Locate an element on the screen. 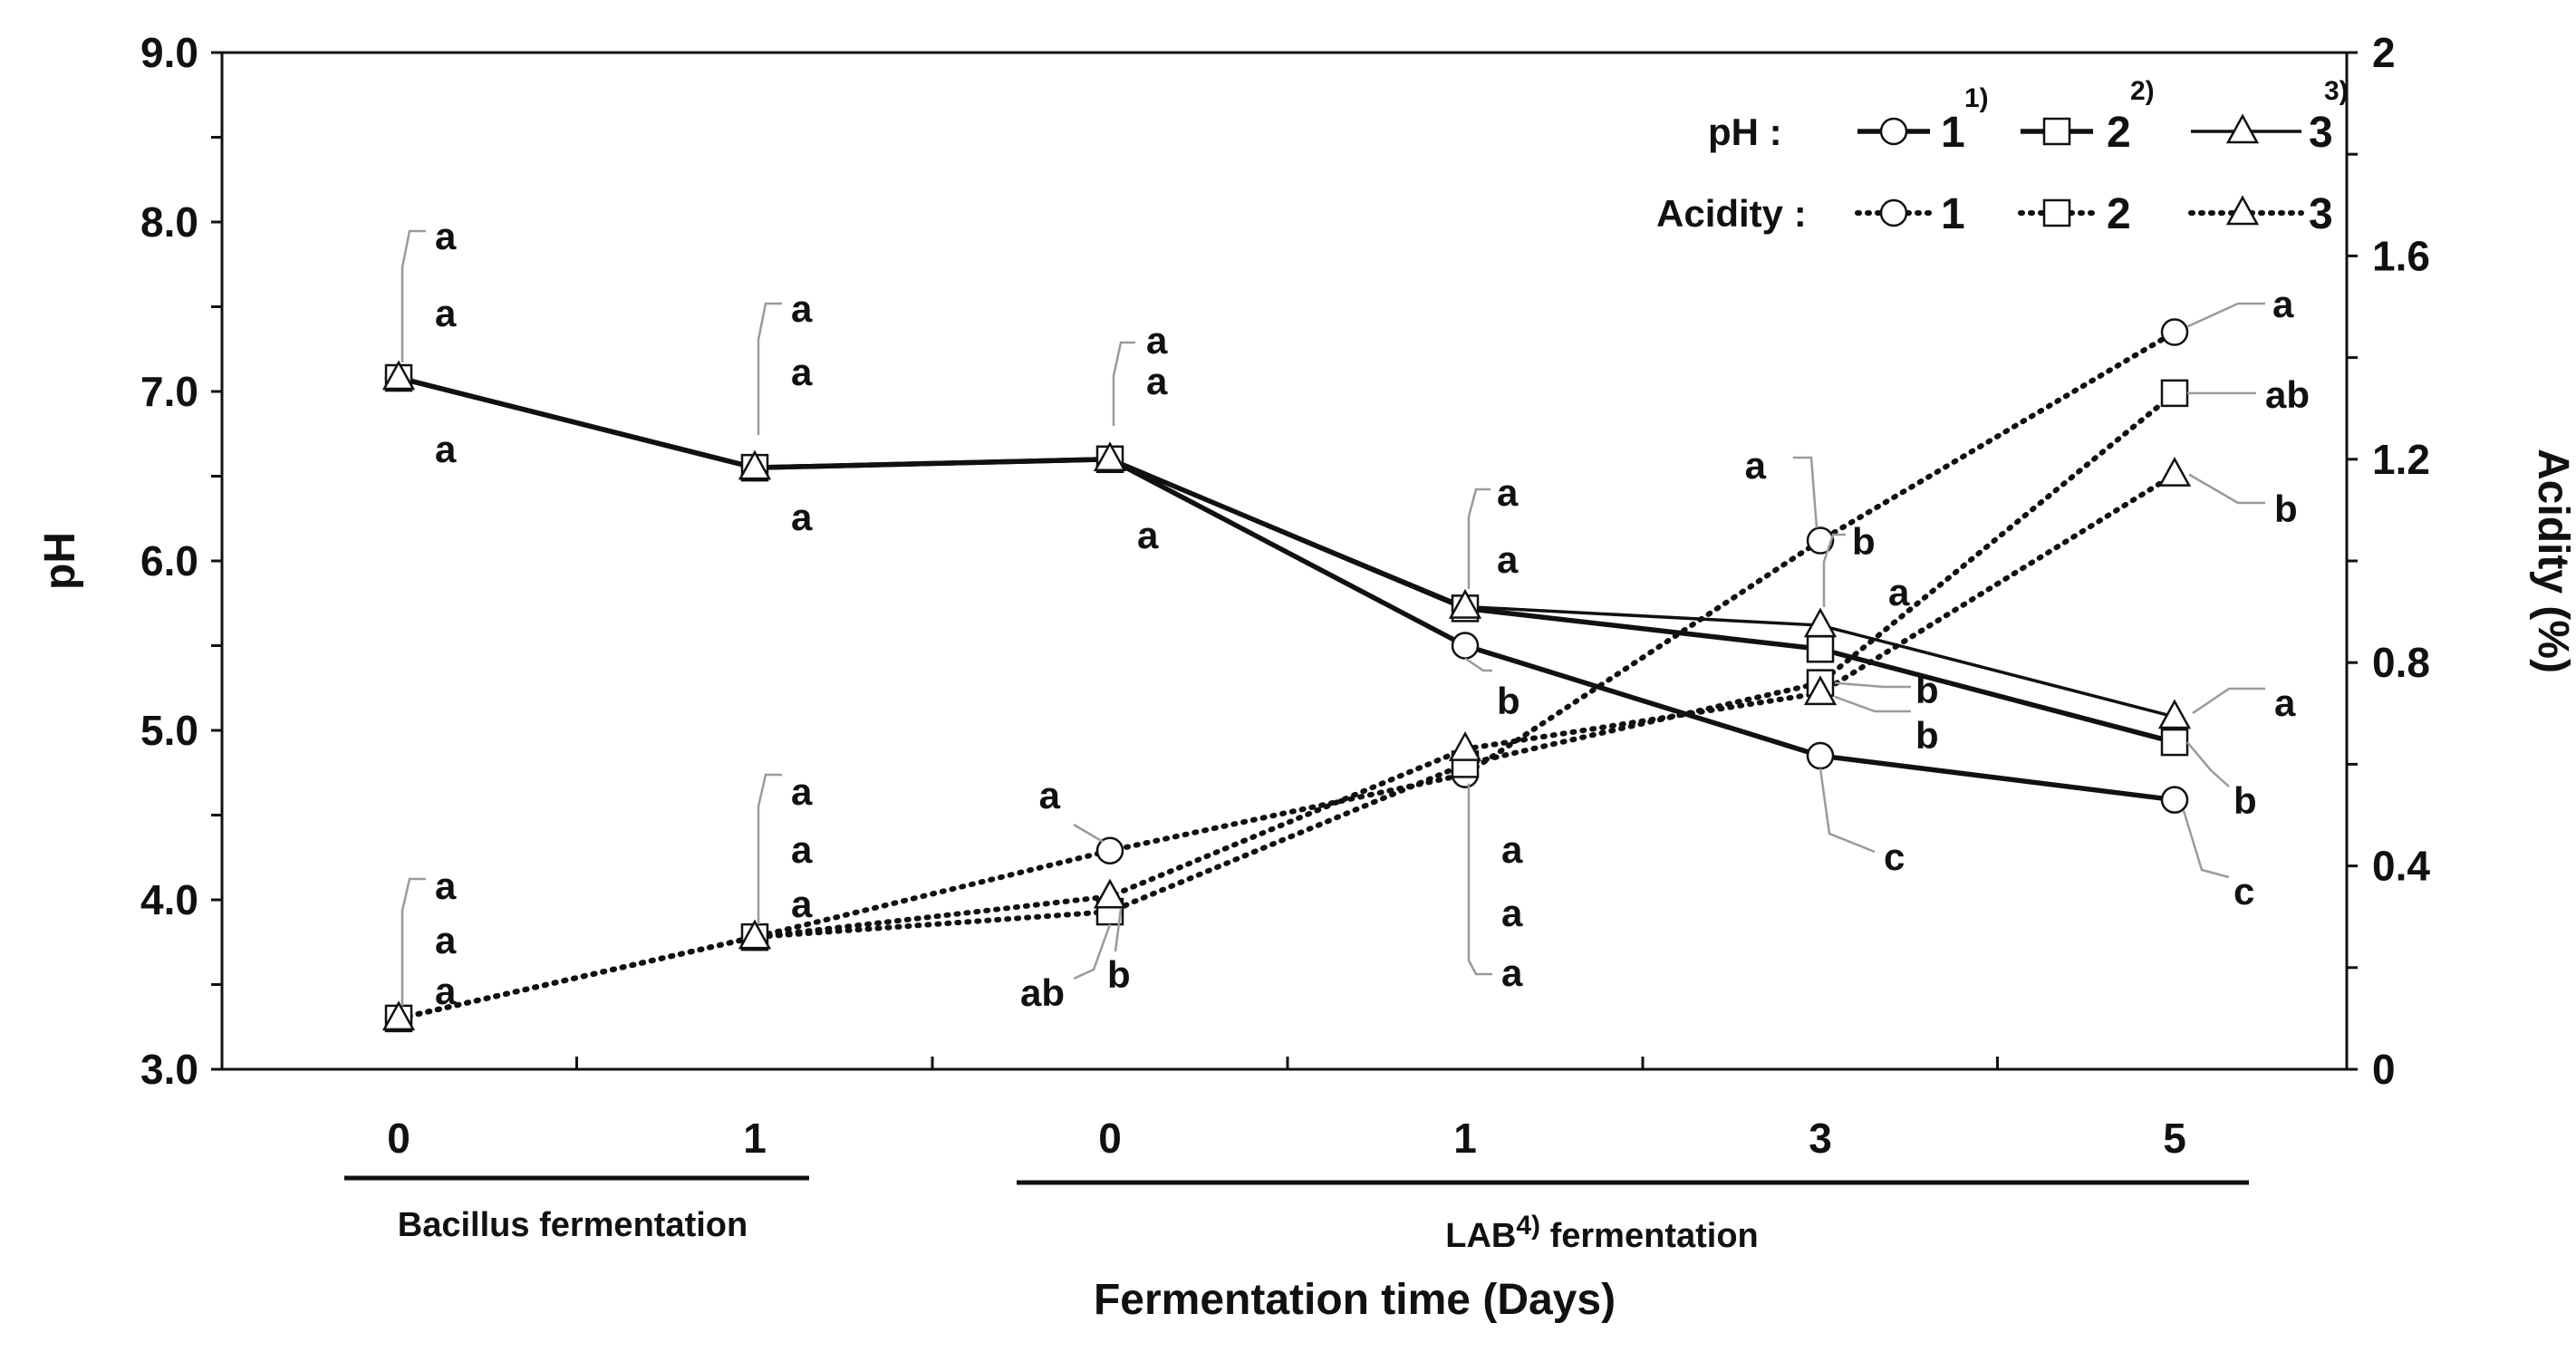 This screenshot has width=2576, height=1352. legend-num-2: 2 is located at coordinates (2119, 133).